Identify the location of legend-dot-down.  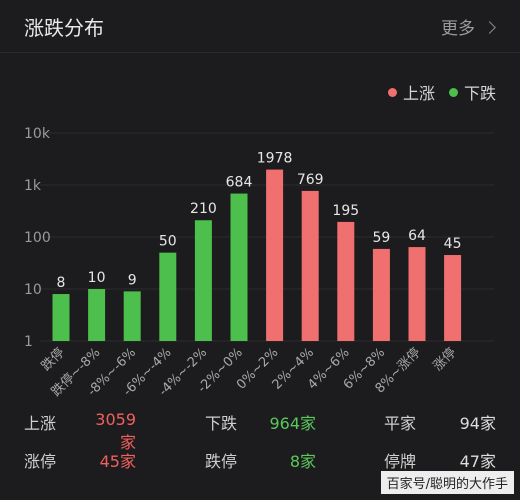
(453, 92).